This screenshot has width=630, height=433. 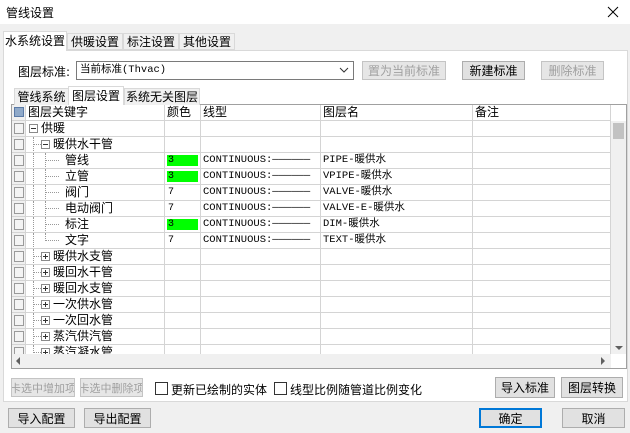 What do you see at coordinates (613, 12) in the screenshot?
I see `close-button` at bounding box center [613, 12].